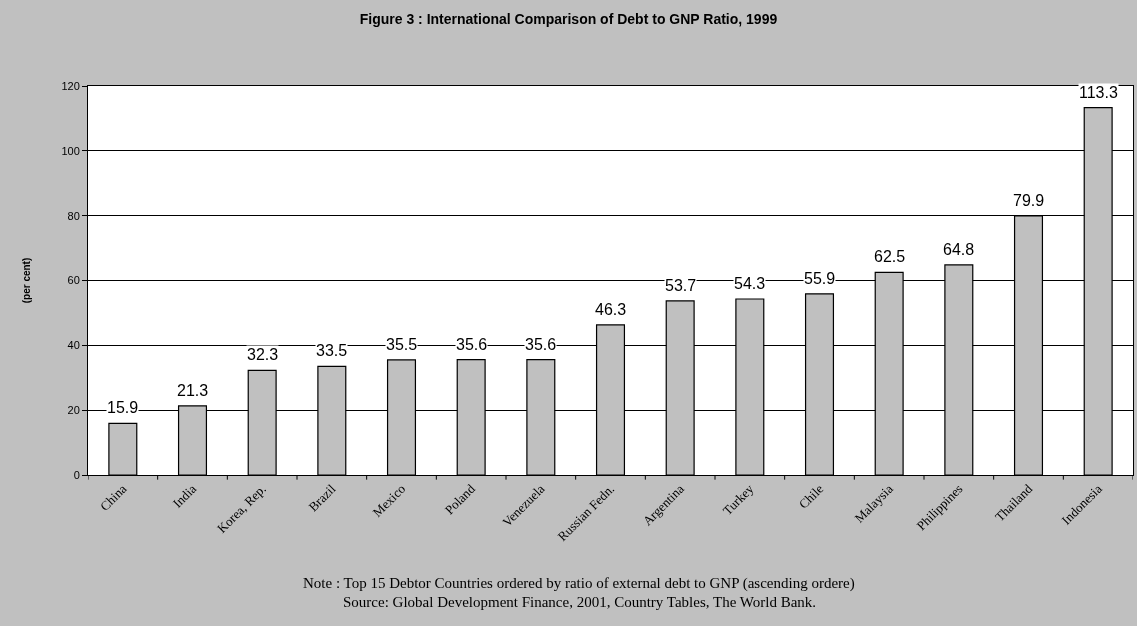 The width and height of the screenshot is (1137, 626). What do you see at coordinates (568, 18) in the screenshot?
I see `chart-title: Figure 3 : International Comparison of Debt to GNP Ratio, 1999` at bounding box center [568, 18].